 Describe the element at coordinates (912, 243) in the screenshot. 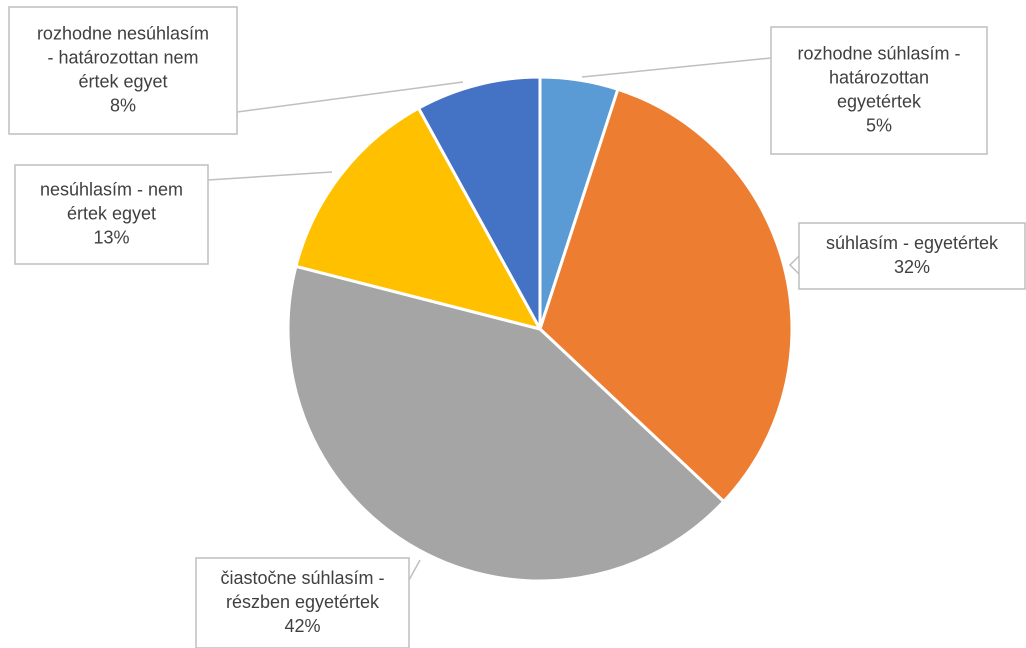

I see `slice-category-label: súhlasím - egyetértek` at that location.